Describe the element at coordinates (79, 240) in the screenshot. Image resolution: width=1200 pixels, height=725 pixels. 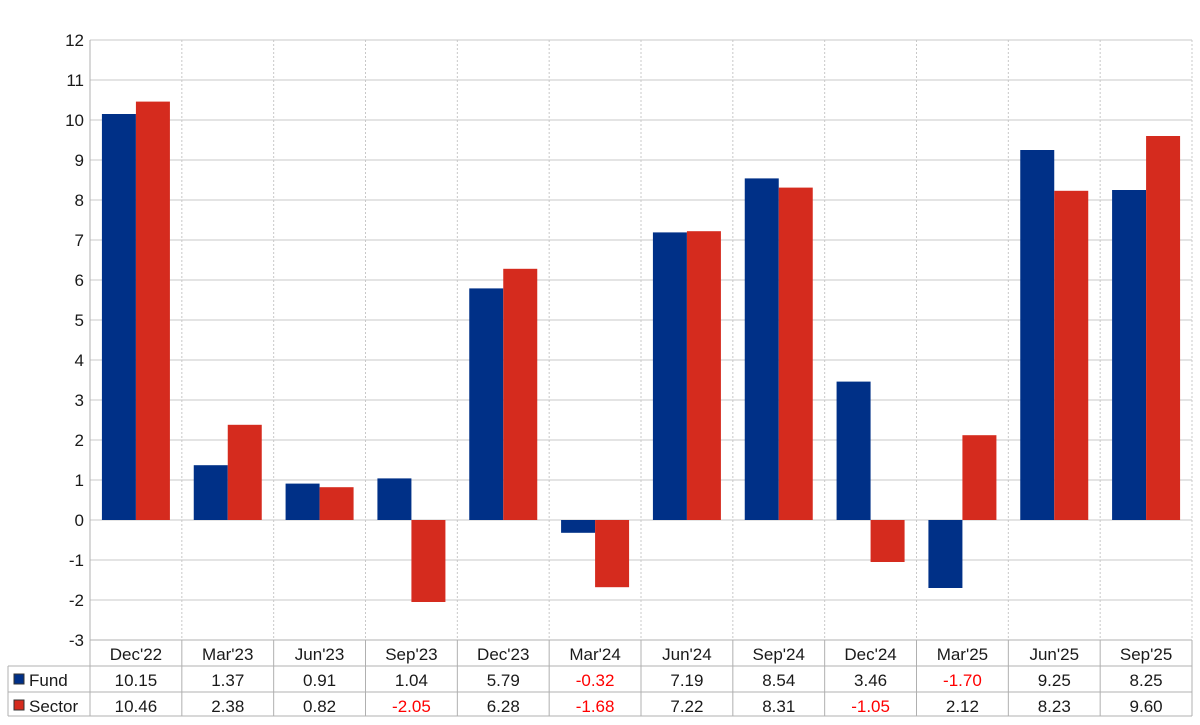
I see `y-tick-label: 7` at that location.